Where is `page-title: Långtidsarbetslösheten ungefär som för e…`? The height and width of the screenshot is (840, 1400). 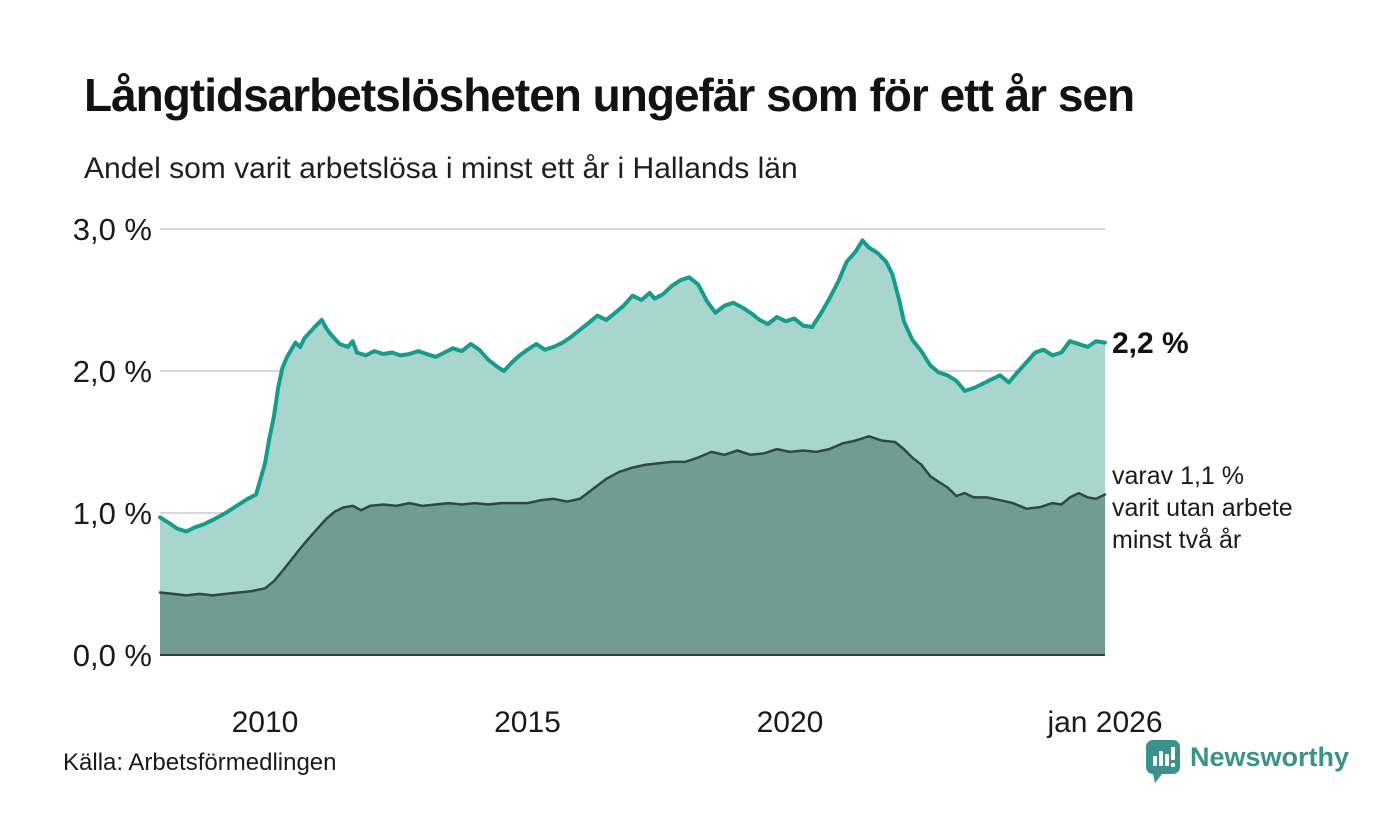 page-title: Långtidsarbetslösheten ungefär som för e… is located at coordinates (609, 95).